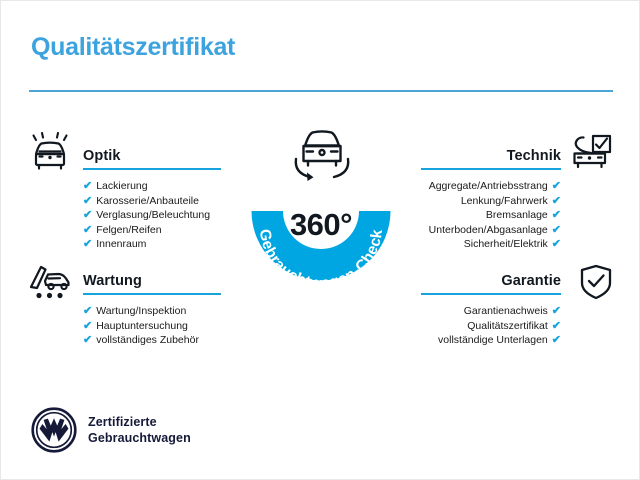 This screenshot has height=480, width=640. I want to click on gebrauchtwagen-check-badge: Gebrauchtwagen-Check, so click(321, 229).